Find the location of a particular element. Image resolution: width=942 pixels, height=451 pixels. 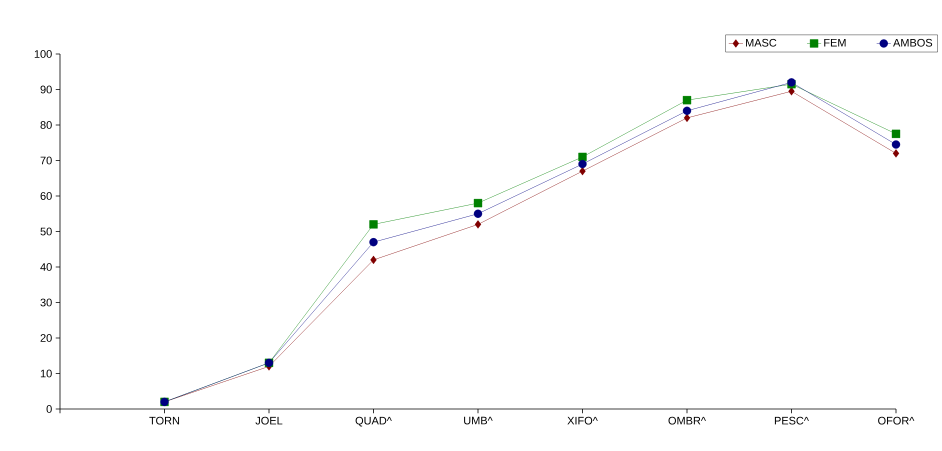

legend-label: FEM is located at coordinates (835, 42).